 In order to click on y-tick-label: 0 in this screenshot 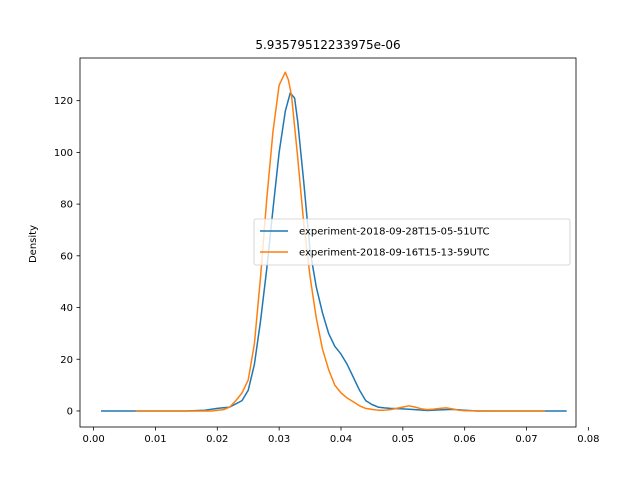, I will do `click(70, 411)`.